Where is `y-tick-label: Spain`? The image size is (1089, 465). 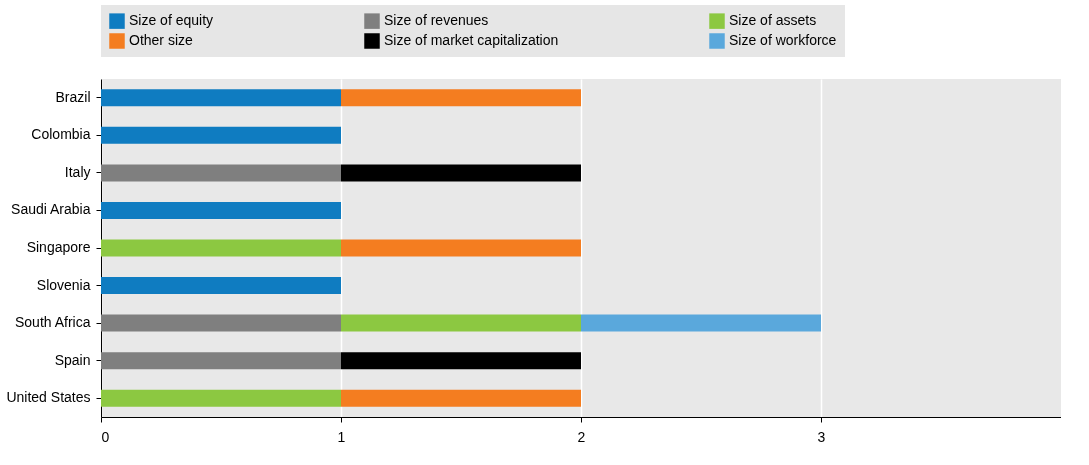
y-tick-label: Spain is located at coordinates (72, 359).